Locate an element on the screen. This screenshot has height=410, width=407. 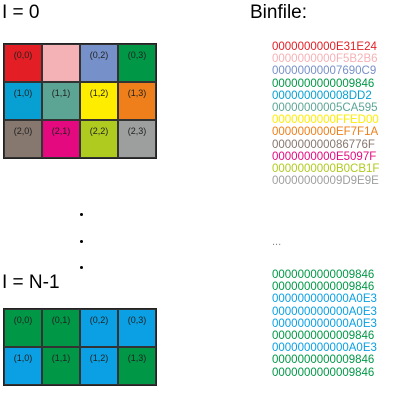
binfile-value: 00000000007690C9 is located at coordinates (324, 71).